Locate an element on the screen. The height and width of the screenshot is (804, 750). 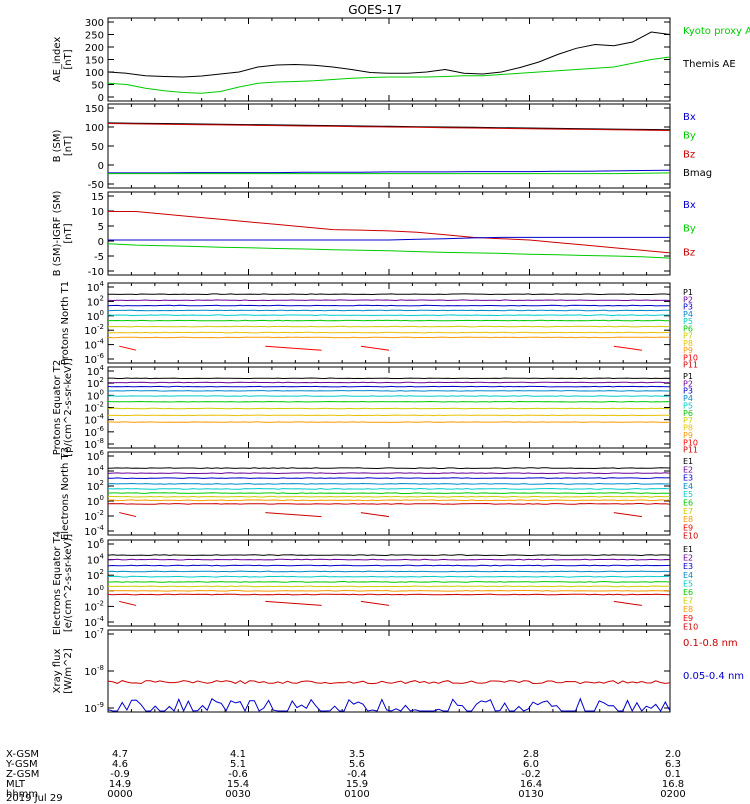
figure-title: GOES-17 is located at coordinates (375, 10).